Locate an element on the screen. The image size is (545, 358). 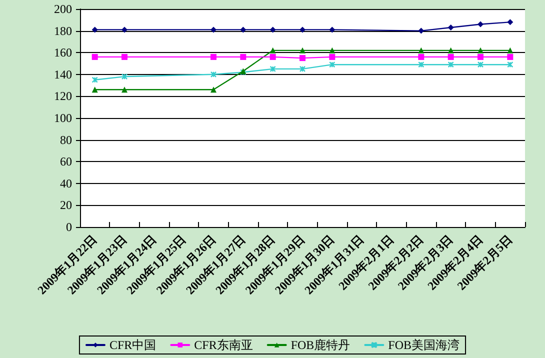
legend-label: FOB鹿特丹 is located at coordinates (320, 345).